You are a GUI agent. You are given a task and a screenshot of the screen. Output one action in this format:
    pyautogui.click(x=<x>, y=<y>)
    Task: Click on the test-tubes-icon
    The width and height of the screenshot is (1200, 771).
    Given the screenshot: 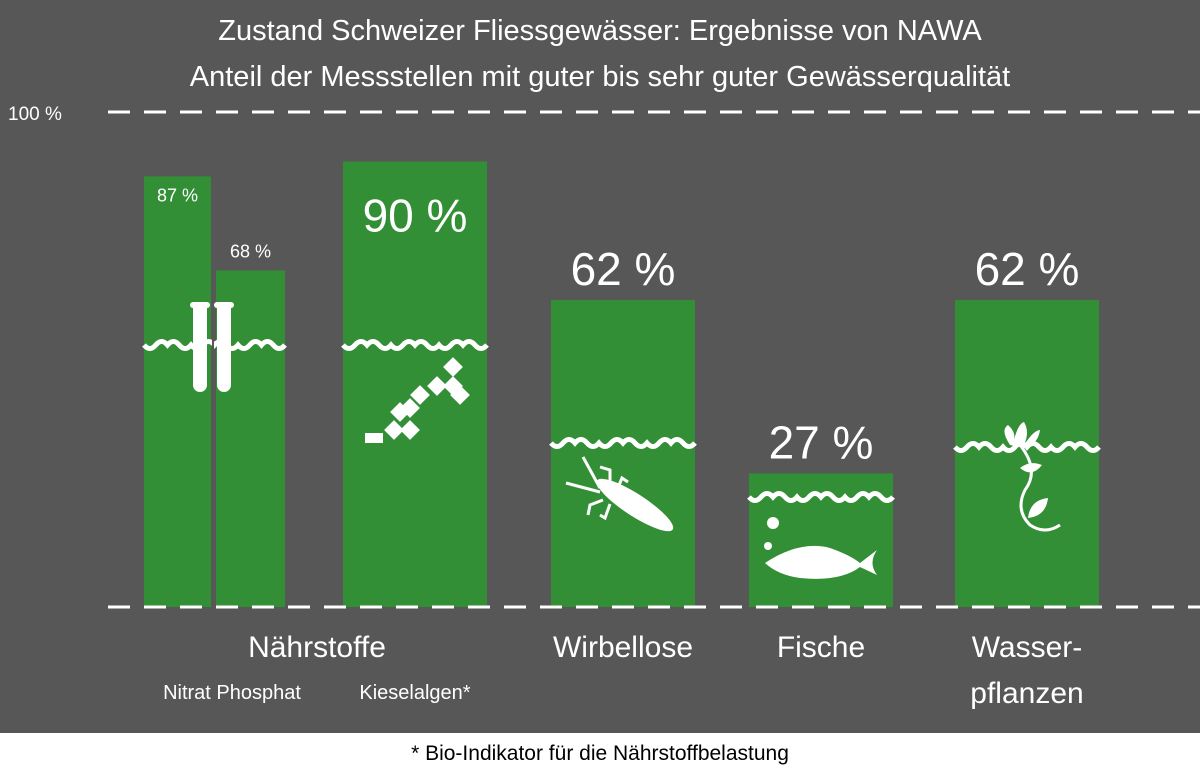 What is the action you would take?
    pyautogui.click(x=212, y=392)
    